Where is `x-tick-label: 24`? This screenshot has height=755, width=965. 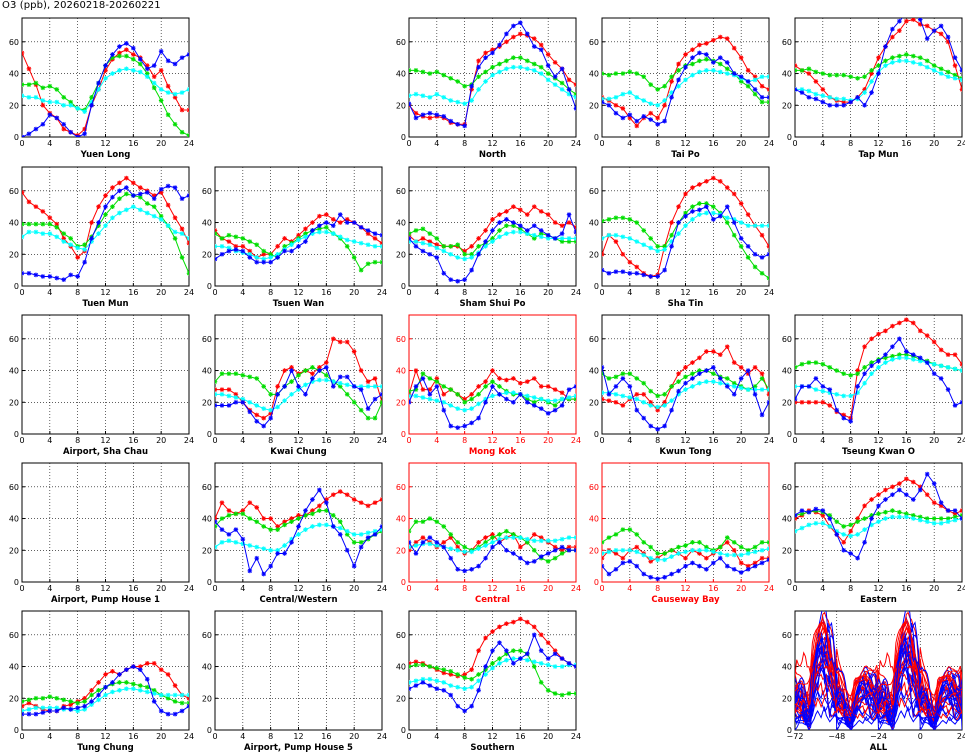 x-tick-label: 24 is located at coordinates (189, 588).